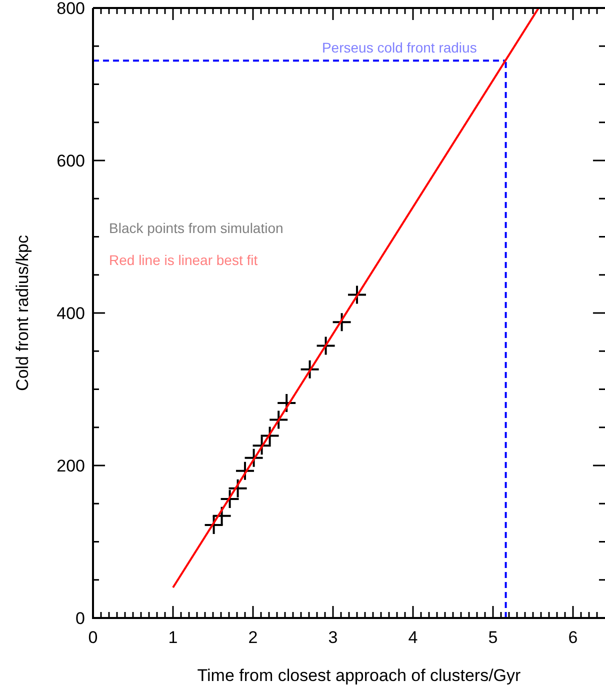  What do you see at coordinates (573, 637) in the screenshot?
I see `x-tick-label: 6` at bounding box center [573, 637].